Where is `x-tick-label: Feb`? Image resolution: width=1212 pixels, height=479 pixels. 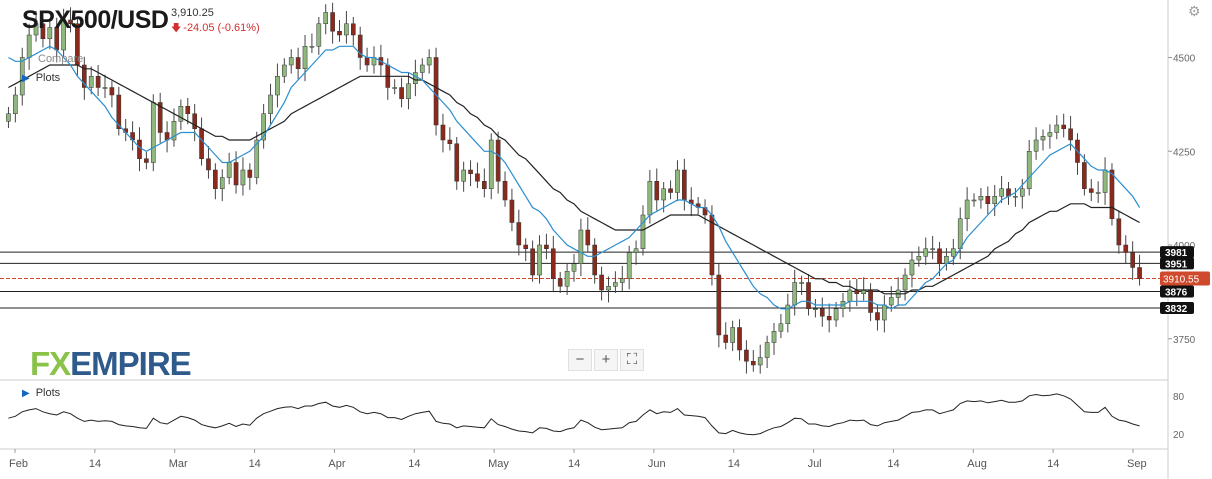 x-tick-label: Feb is located at coordinates (18, 464).